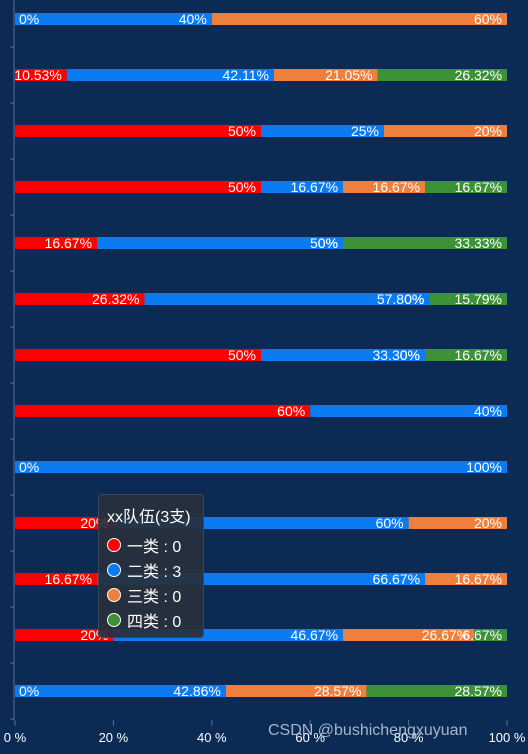 This screenshot has height=754, width=528. I want to click on x-tick-label: 80 %, so click(409, 737).